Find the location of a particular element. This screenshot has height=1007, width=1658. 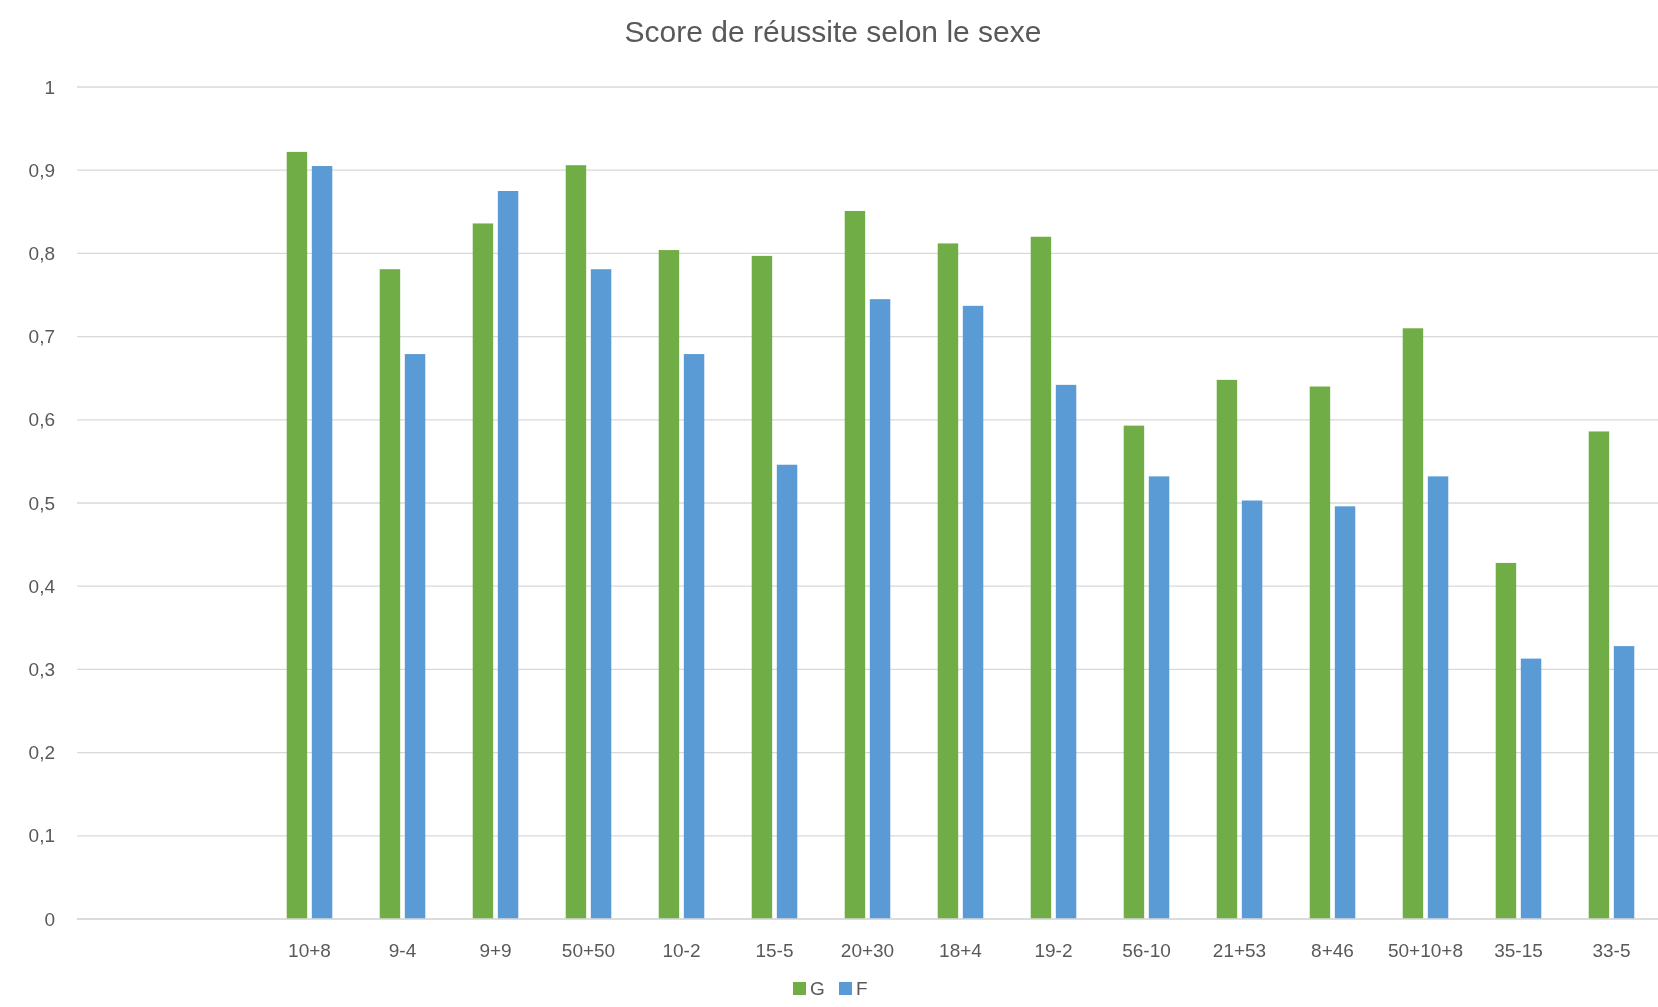

y-tick-label: 0,9 is located at coordinates (41, 170).